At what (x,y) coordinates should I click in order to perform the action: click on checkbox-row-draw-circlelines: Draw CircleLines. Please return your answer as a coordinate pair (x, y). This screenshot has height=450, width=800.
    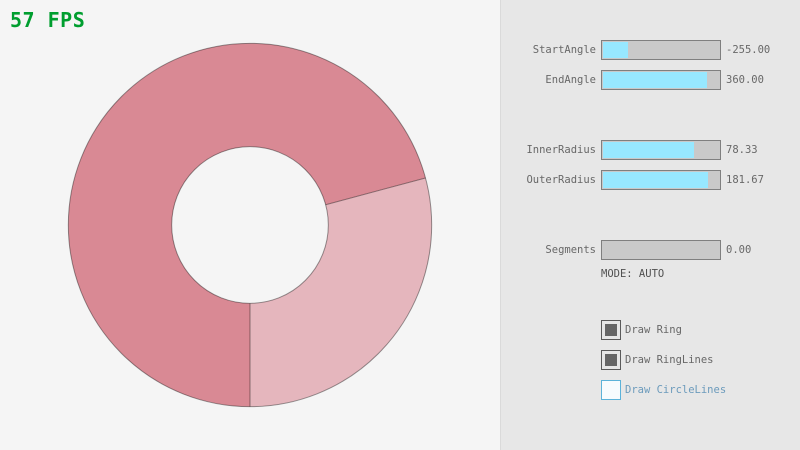
    Looking at the image, I should click on (650, 390).